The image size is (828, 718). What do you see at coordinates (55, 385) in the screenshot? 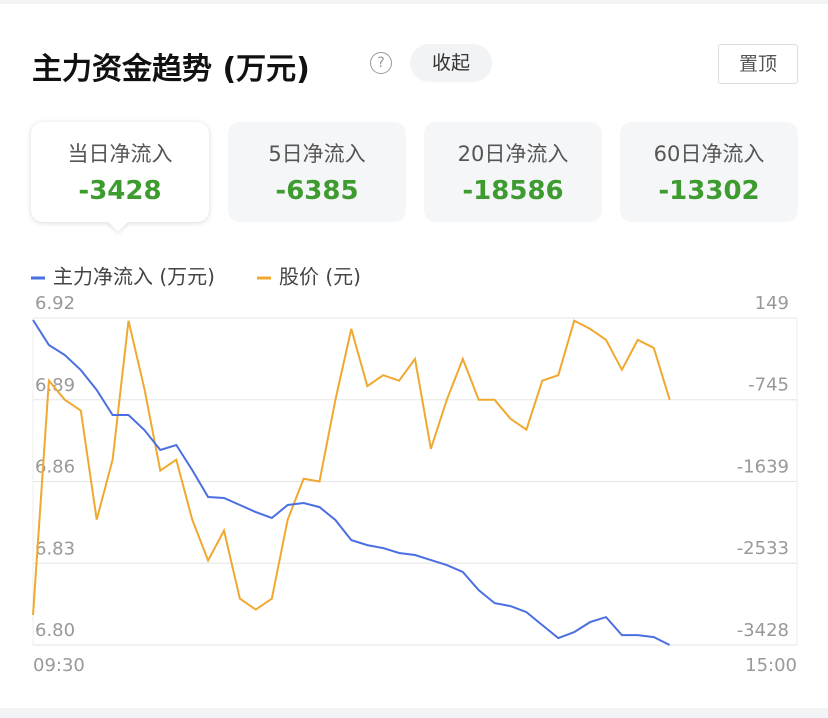
I see `y-tick-label: 6.89` at bounding box center [55, 385].